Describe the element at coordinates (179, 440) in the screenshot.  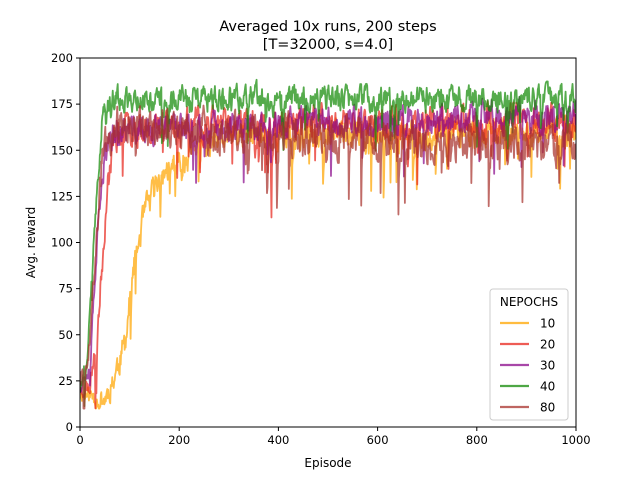
I see `x-tick-label: 200` at that location.